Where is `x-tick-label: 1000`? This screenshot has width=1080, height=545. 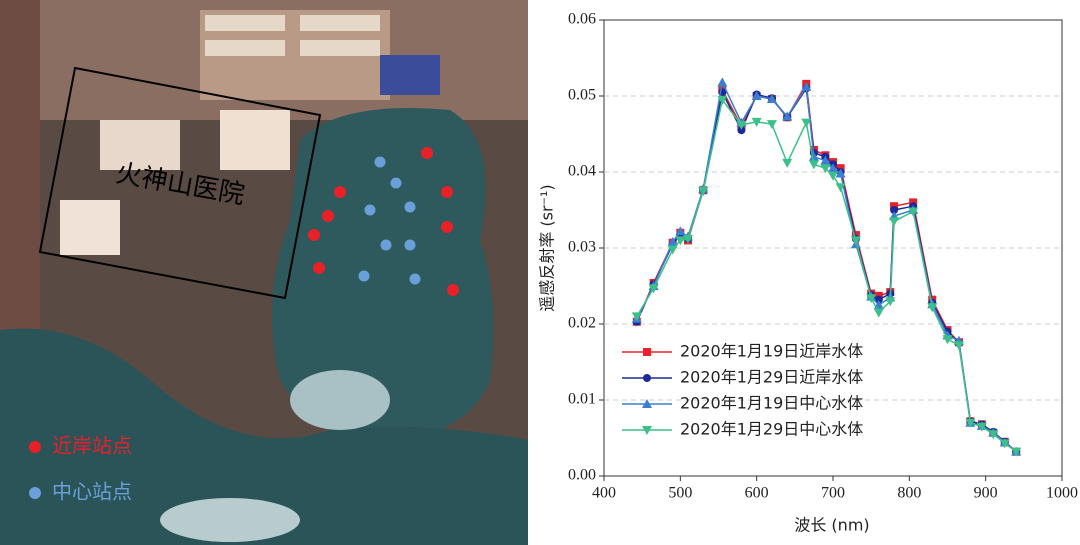 x-tick-label: 1000 is located at coordinates (1062, 493).